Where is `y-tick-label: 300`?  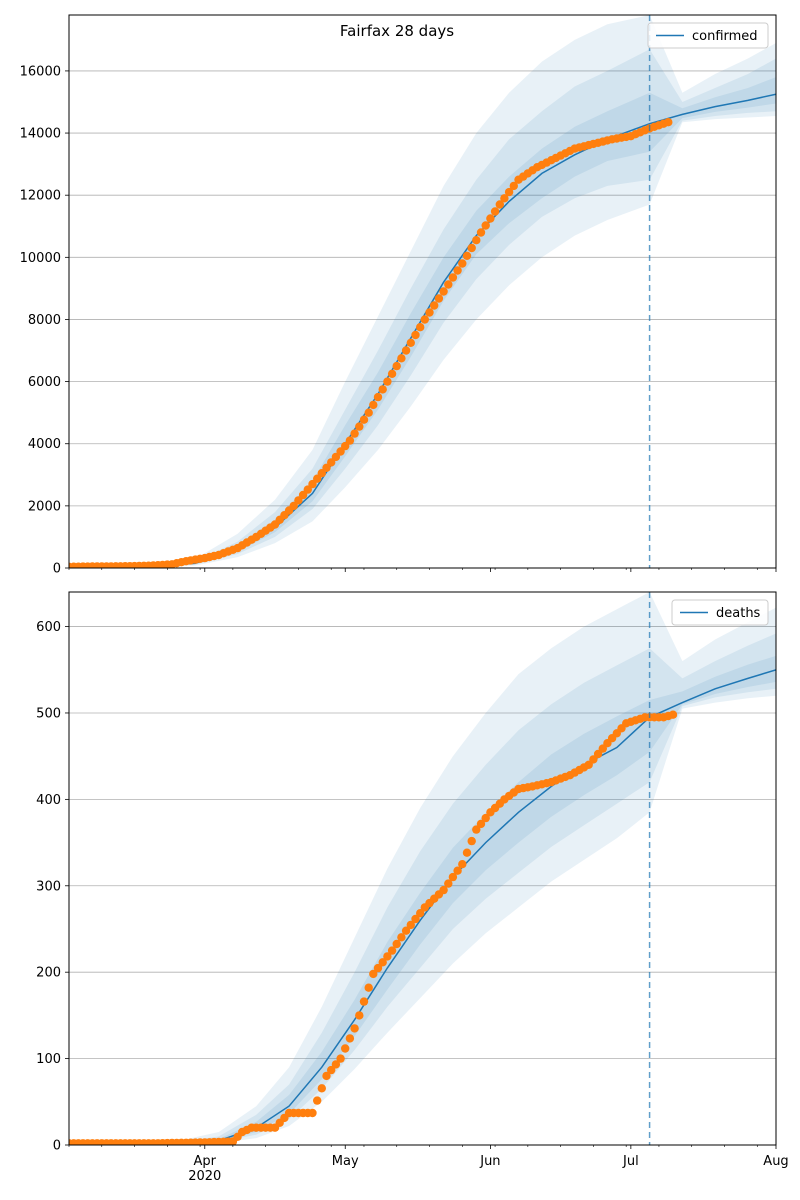
y-tick-label: 300 is located at coordinates (48, 886).